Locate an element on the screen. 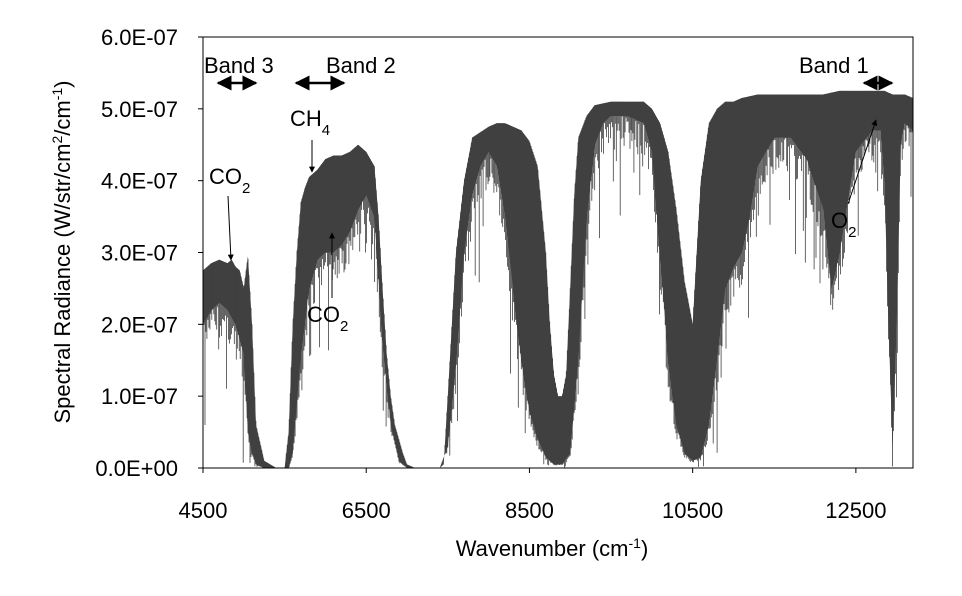 Image resolution: width=962 pixels, height=596 pixels. y-tick-label: 5.0E-07 is located at coordinates (139, 109).